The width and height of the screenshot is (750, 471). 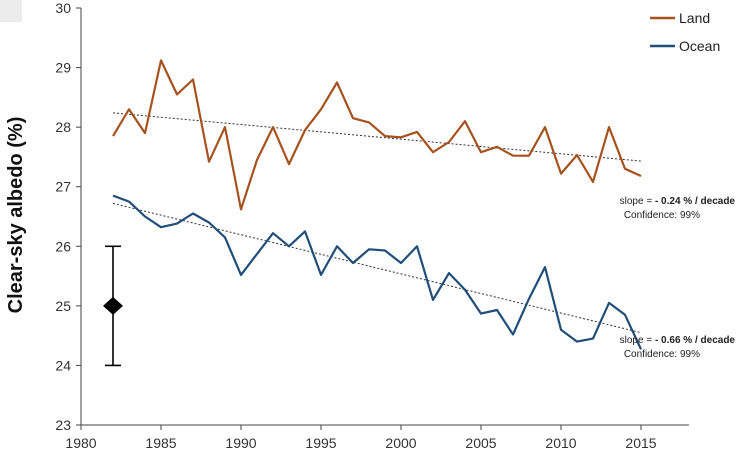 I want to click on x-tick-label: 1995, so click(x=320, y=443).